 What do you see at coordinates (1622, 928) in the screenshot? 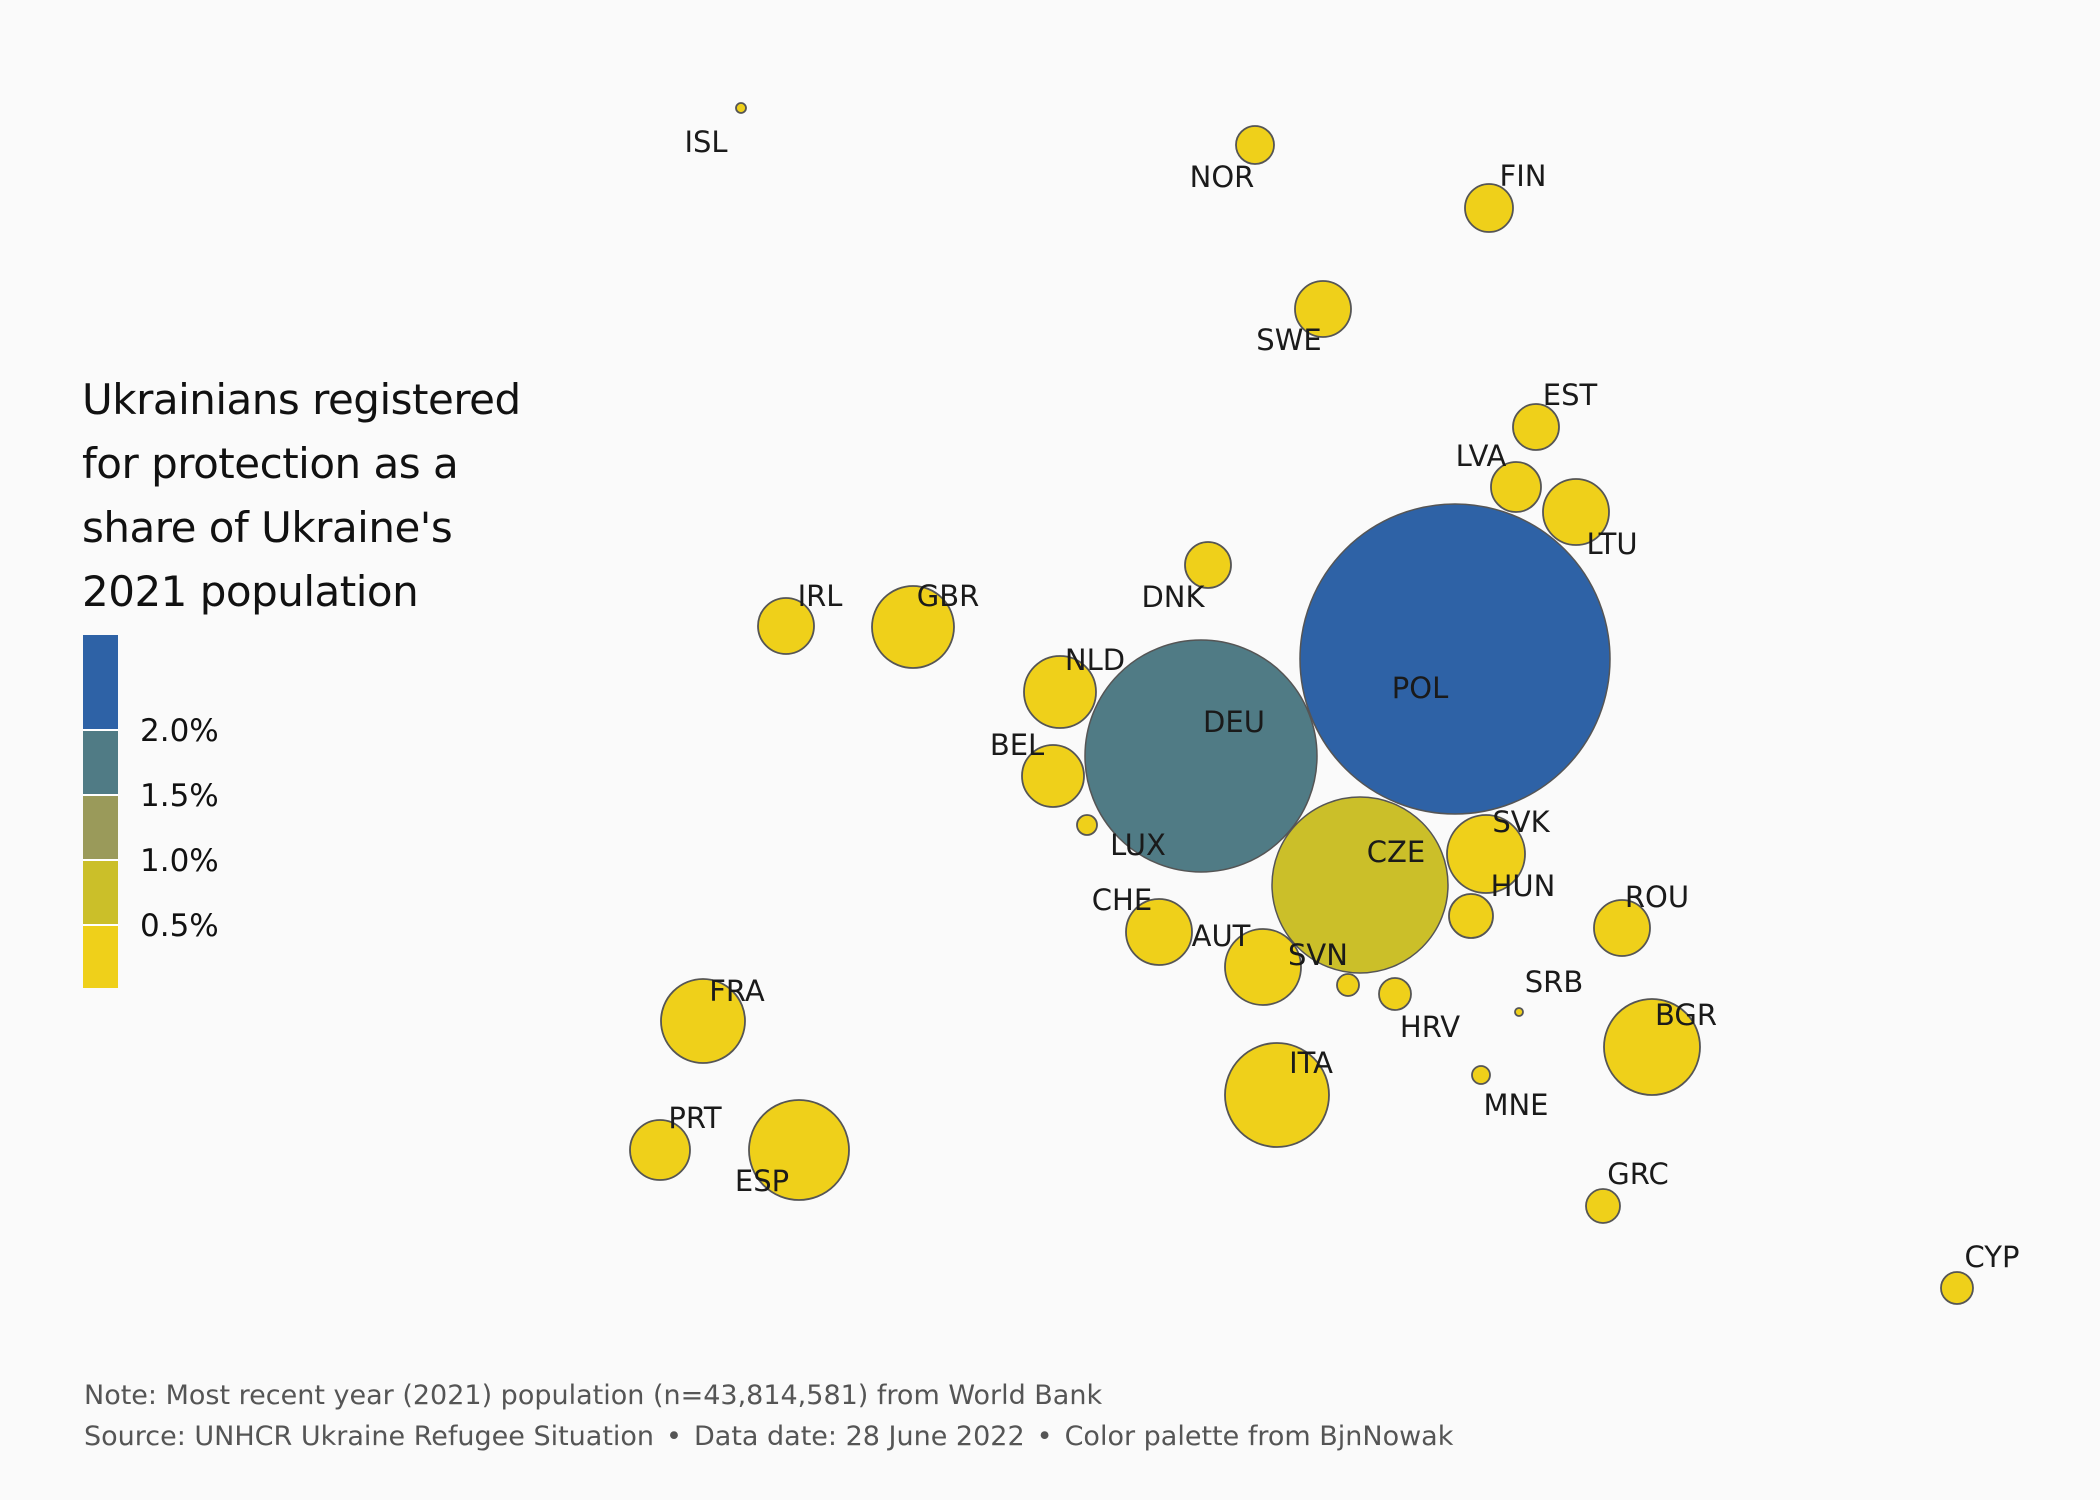
I see `bubble-rou` at bounding box center [1622, 928].